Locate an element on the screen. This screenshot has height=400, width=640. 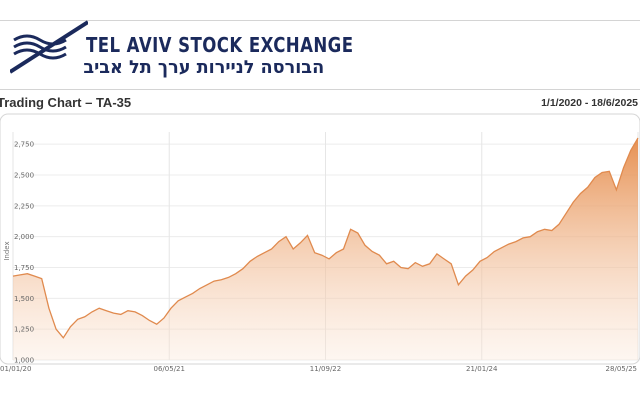
tase-logo-icon is located at coordinates (49, 47).